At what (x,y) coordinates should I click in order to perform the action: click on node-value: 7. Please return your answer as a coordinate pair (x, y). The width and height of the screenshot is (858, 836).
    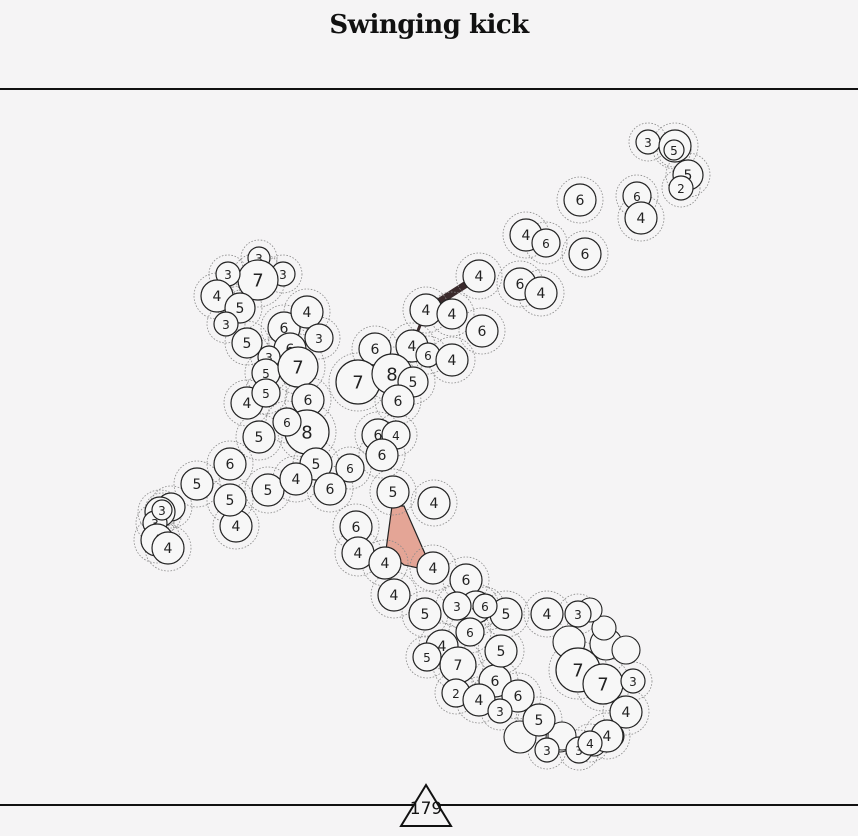
    Looking at the image, I should click on (357, 383).